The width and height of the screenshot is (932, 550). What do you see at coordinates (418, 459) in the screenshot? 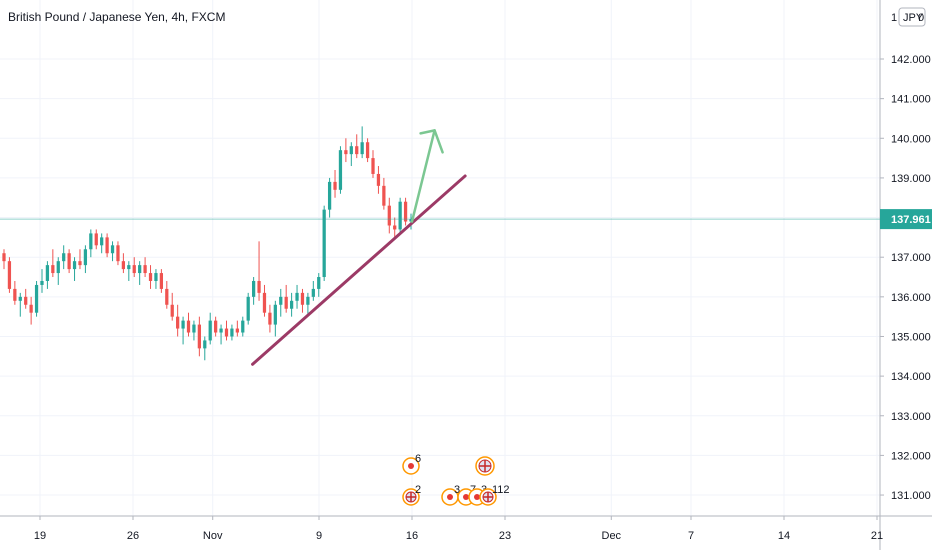
I see `event-count: 6` at bounding box center [418, 459].